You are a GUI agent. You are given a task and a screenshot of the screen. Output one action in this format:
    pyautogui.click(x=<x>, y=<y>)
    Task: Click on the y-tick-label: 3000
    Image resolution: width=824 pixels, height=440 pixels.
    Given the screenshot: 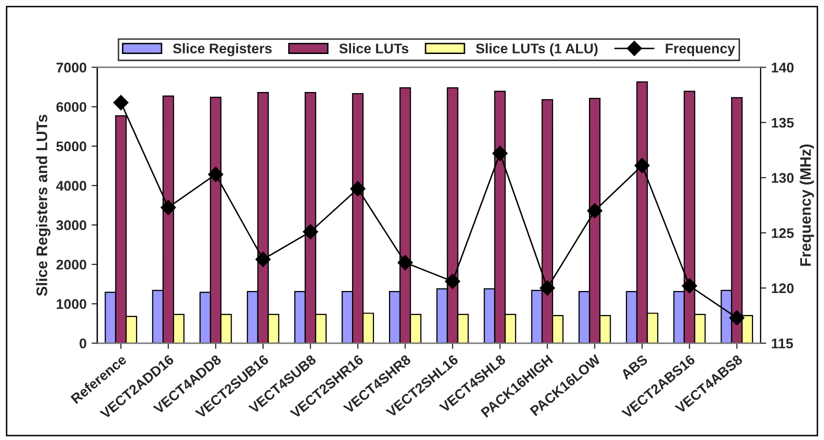 What is the action you would take?
    pyautogui.click(x=71, y=225)
    